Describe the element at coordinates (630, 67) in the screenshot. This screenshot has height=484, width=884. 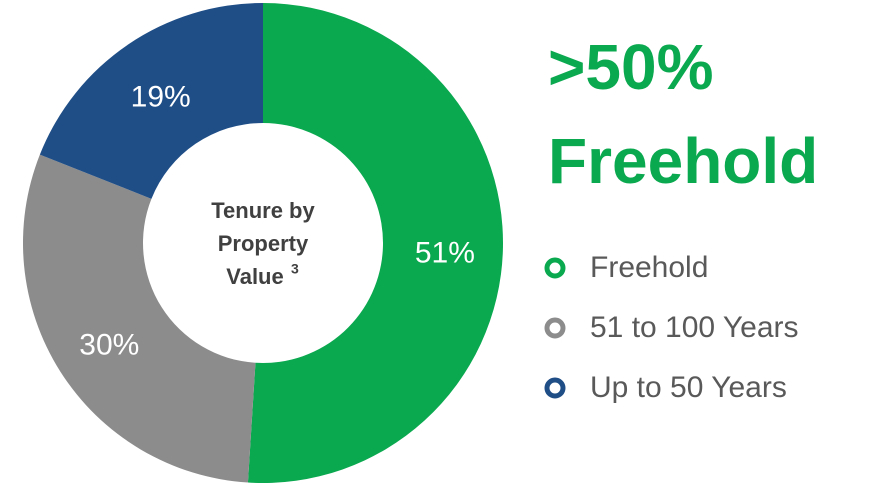
I see `headline: >50%` at that location.